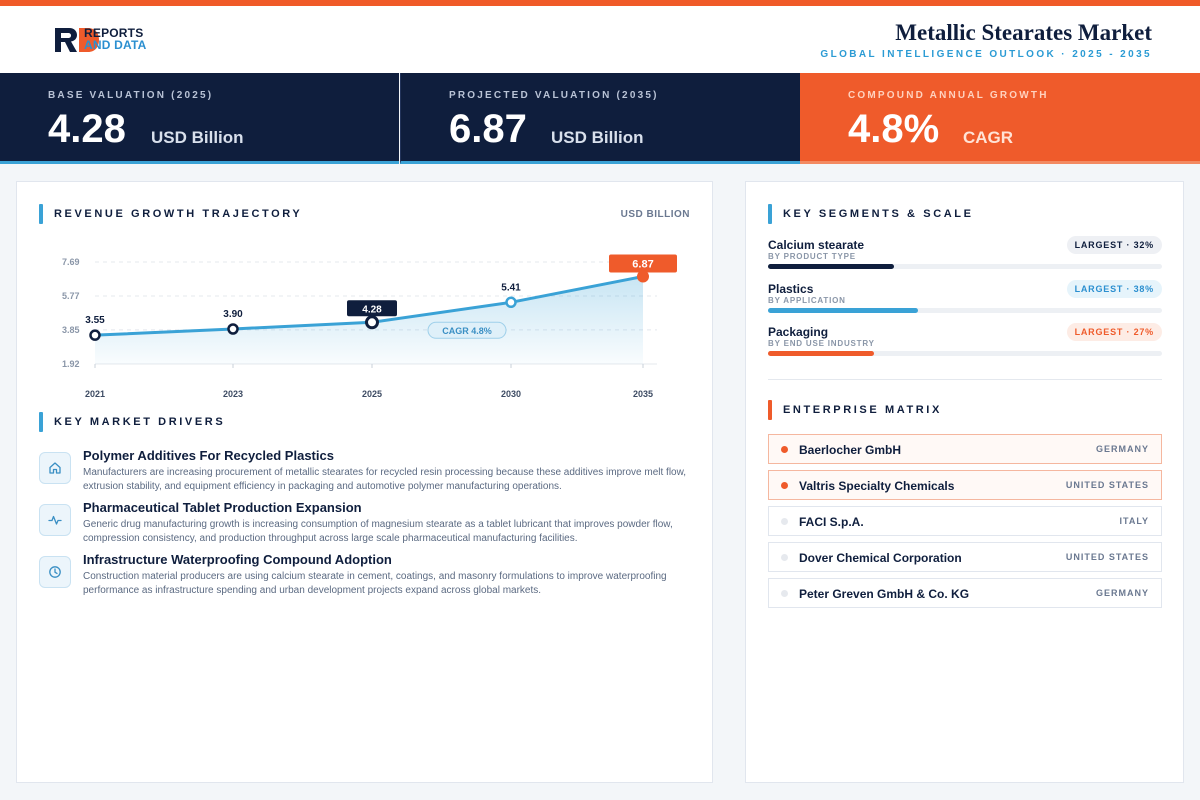 This screenshot has width=1200, height=800. I want to click on top-accent-bar, so click(600, 3).